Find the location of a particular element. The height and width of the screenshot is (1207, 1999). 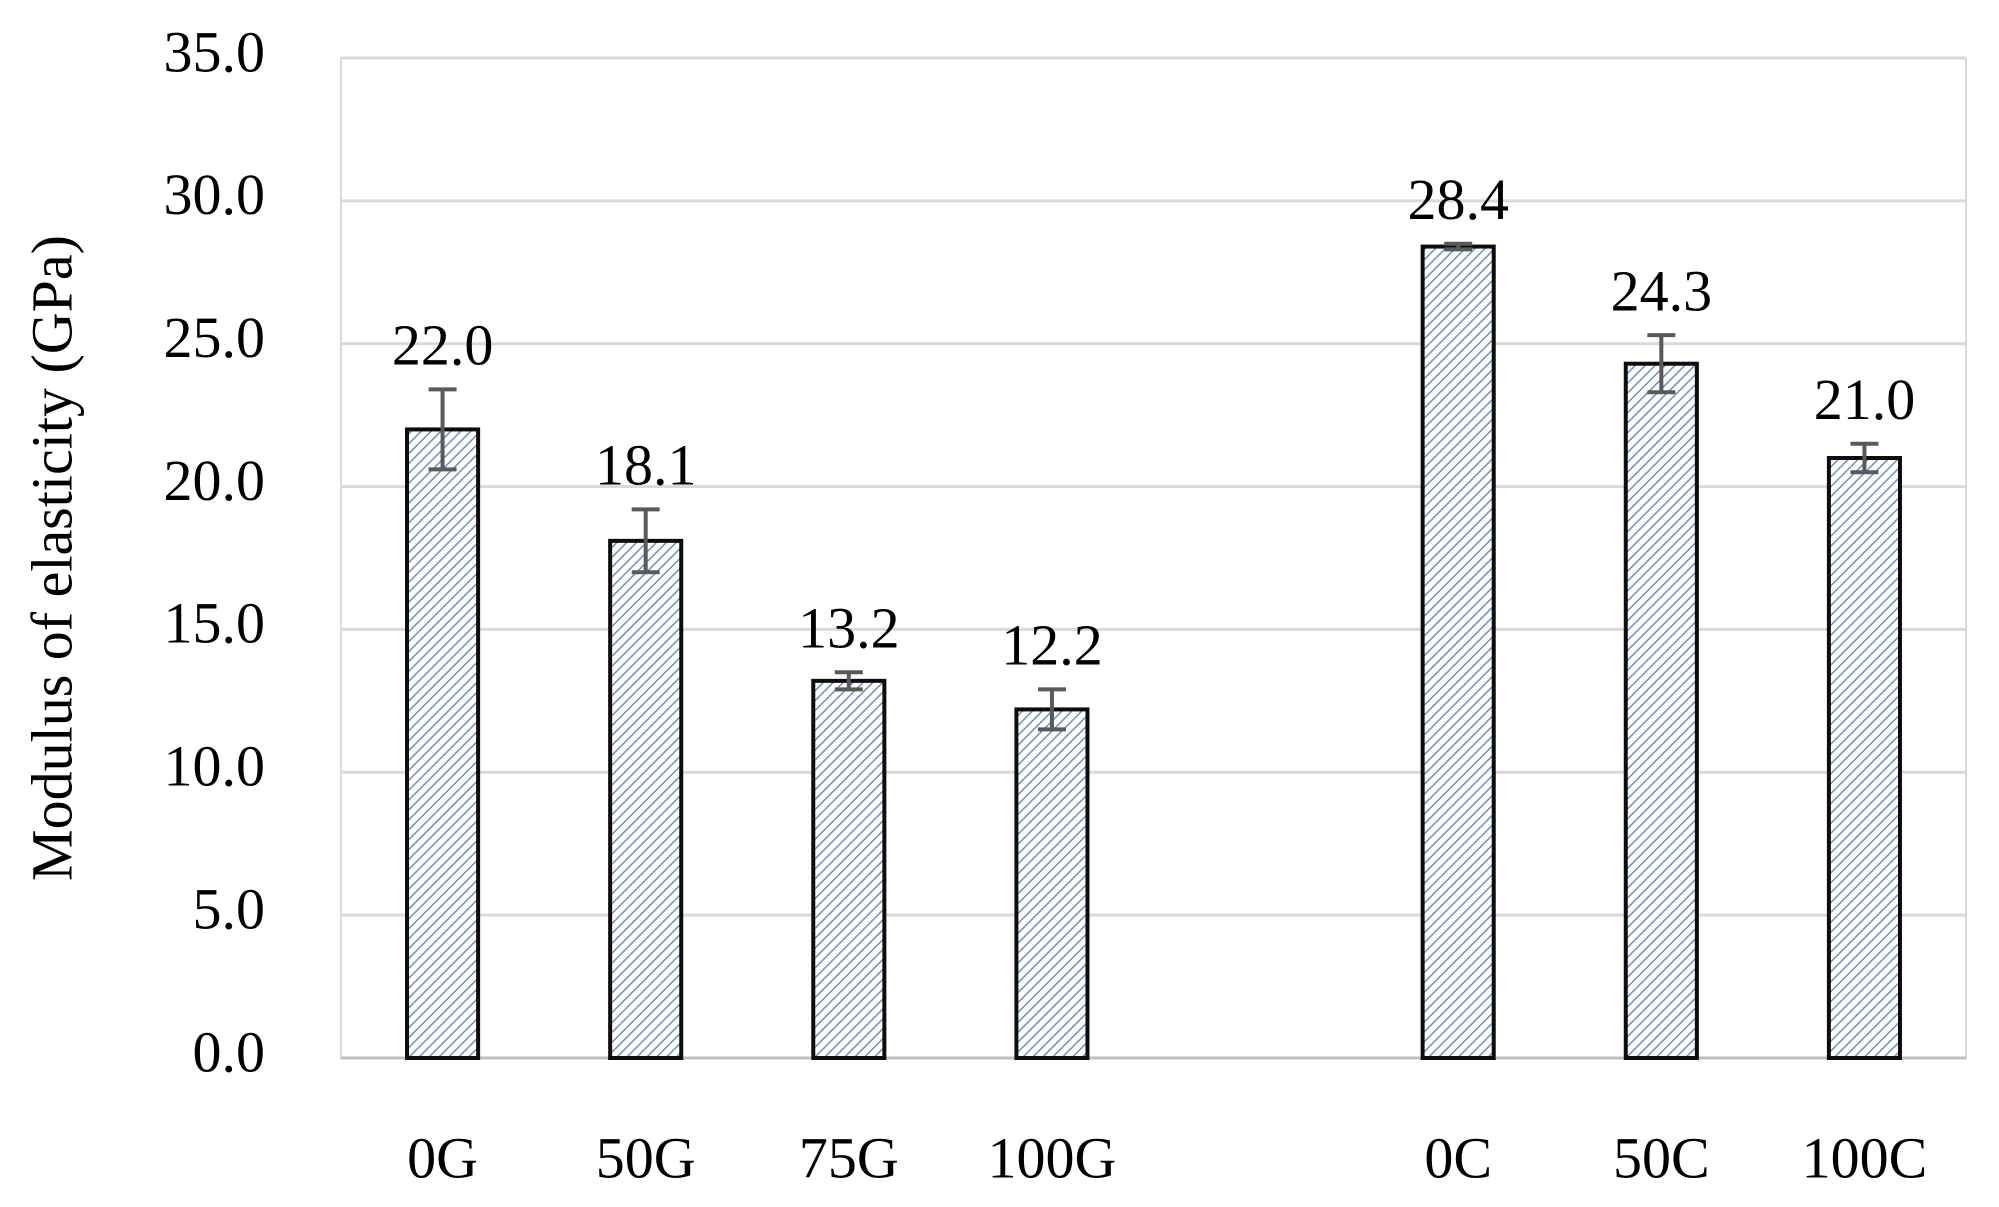

y-tick-label: 25.0 is located at coordinates (215, 337).